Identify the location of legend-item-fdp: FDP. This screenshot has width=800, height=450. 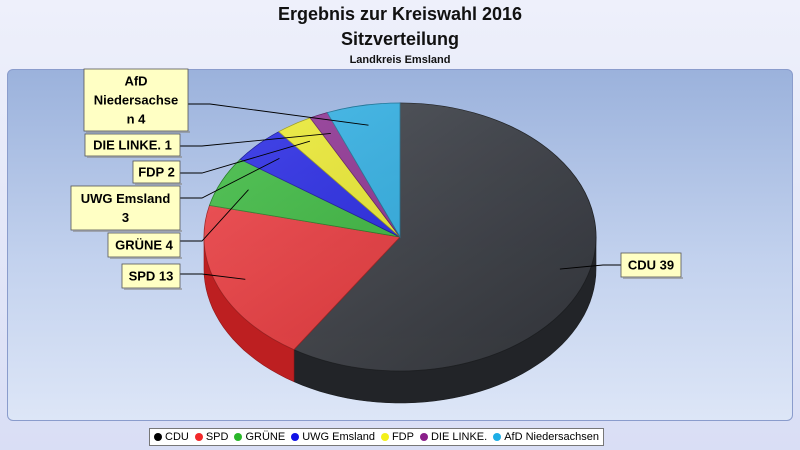
(397, 437).